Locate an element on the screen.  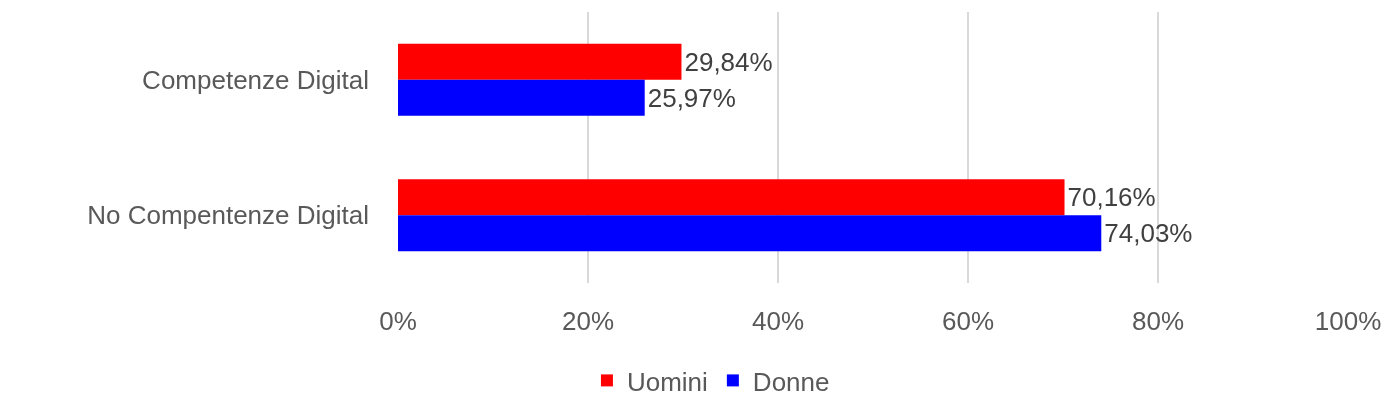
x-tick-label: 60% is located at coordinates (968, 321).